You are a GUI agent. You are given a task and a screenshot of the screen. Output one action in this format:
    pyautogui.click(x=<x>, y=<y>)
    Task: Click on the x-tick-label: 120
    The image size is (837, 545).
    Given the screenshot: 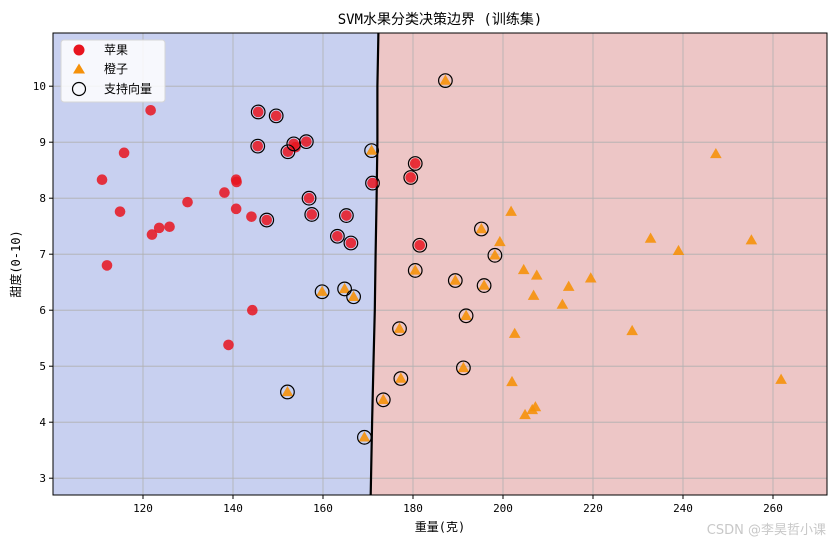 What is the action you would take?
    pyautogui.click(x=143, y=508)
    